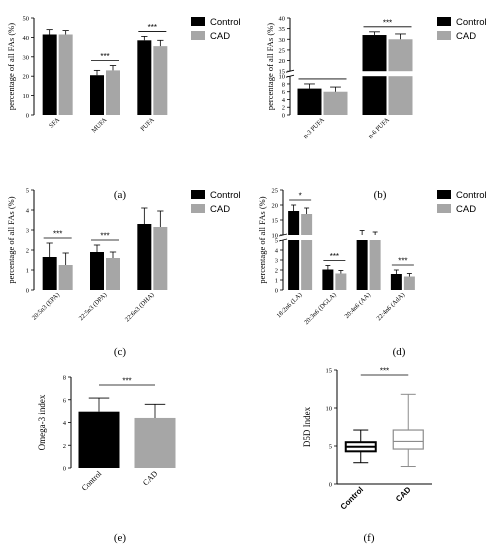  Describe the element at coordinates (289, 305) in the screenshot. I see `x-tick-label: 18:2n6 (LA)` at that location.